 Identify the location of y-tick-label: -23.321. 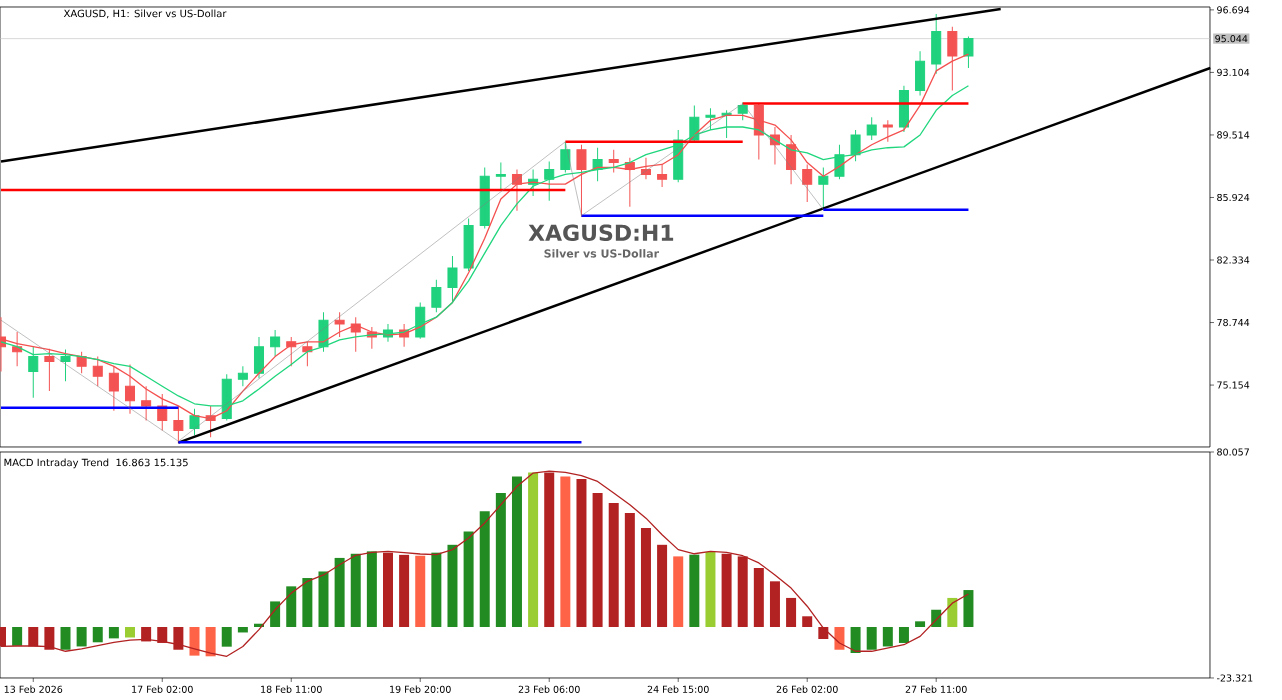
(1234, 678).